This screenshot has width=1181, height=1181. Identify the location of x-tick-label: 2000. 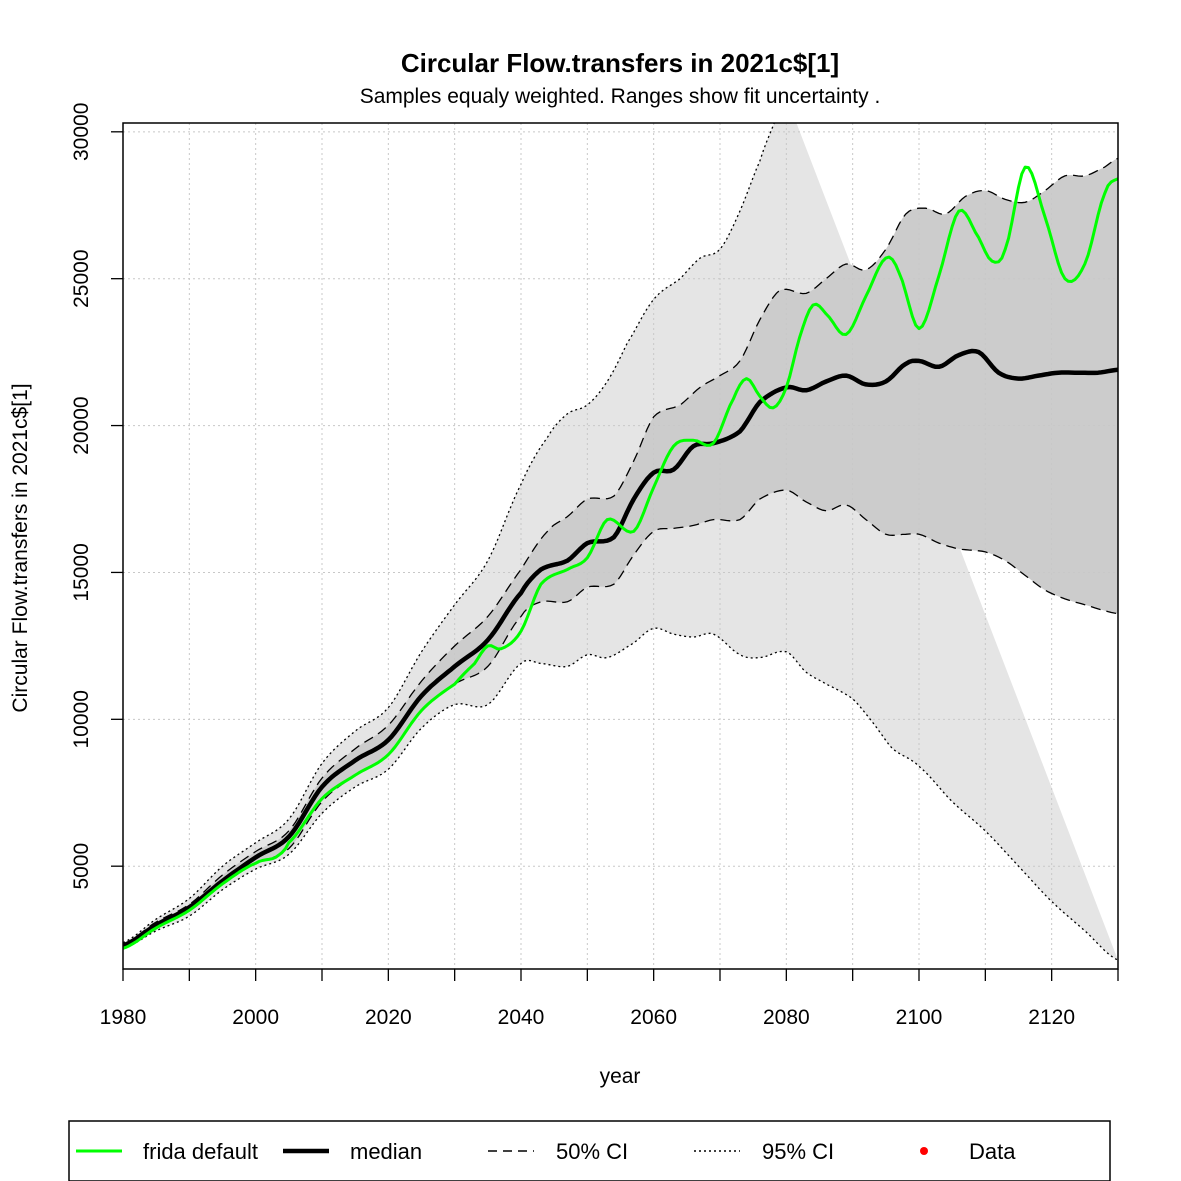
(255, 1017).